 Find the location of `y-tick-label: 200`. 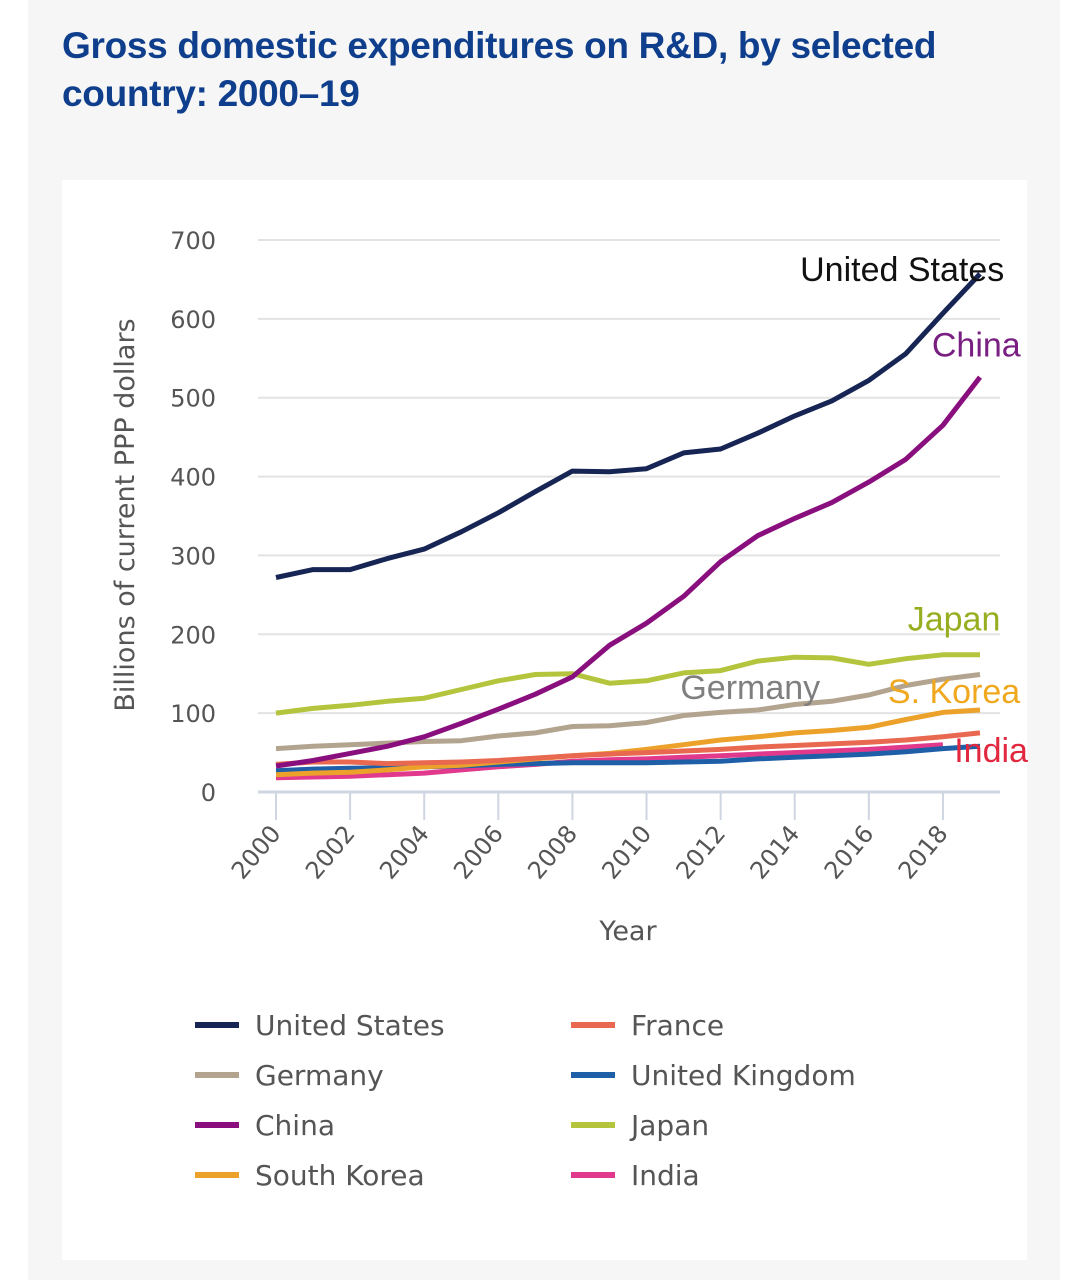

y-tick-label: 200 is located at coordinates (193, 635).